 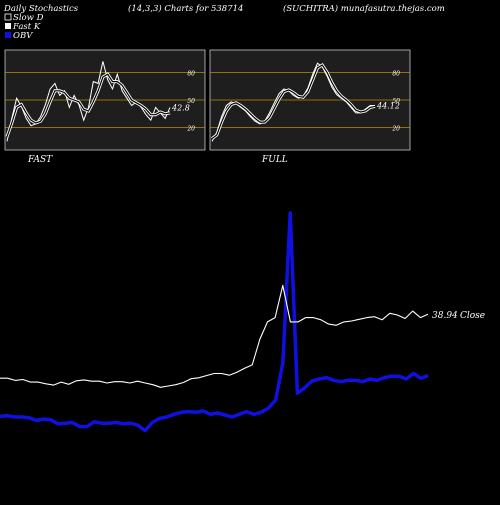 I want to click on fast-panel: 20 50 80 42.8, so click(x=105, y=100).